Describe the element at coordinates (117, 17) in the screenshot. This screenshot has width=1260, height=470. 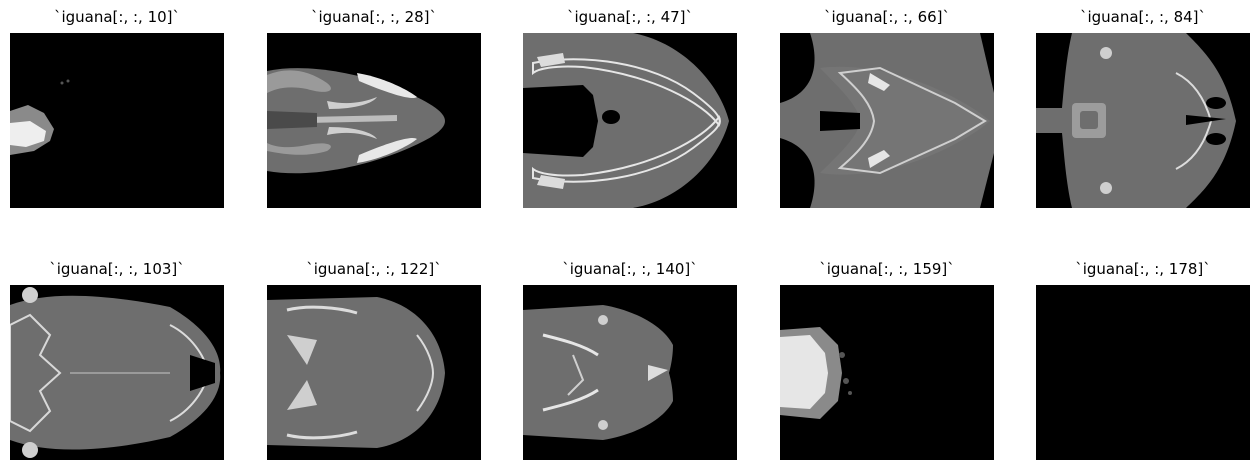
I see `panel-title: `iguana[:, :, 10]`` at that location.